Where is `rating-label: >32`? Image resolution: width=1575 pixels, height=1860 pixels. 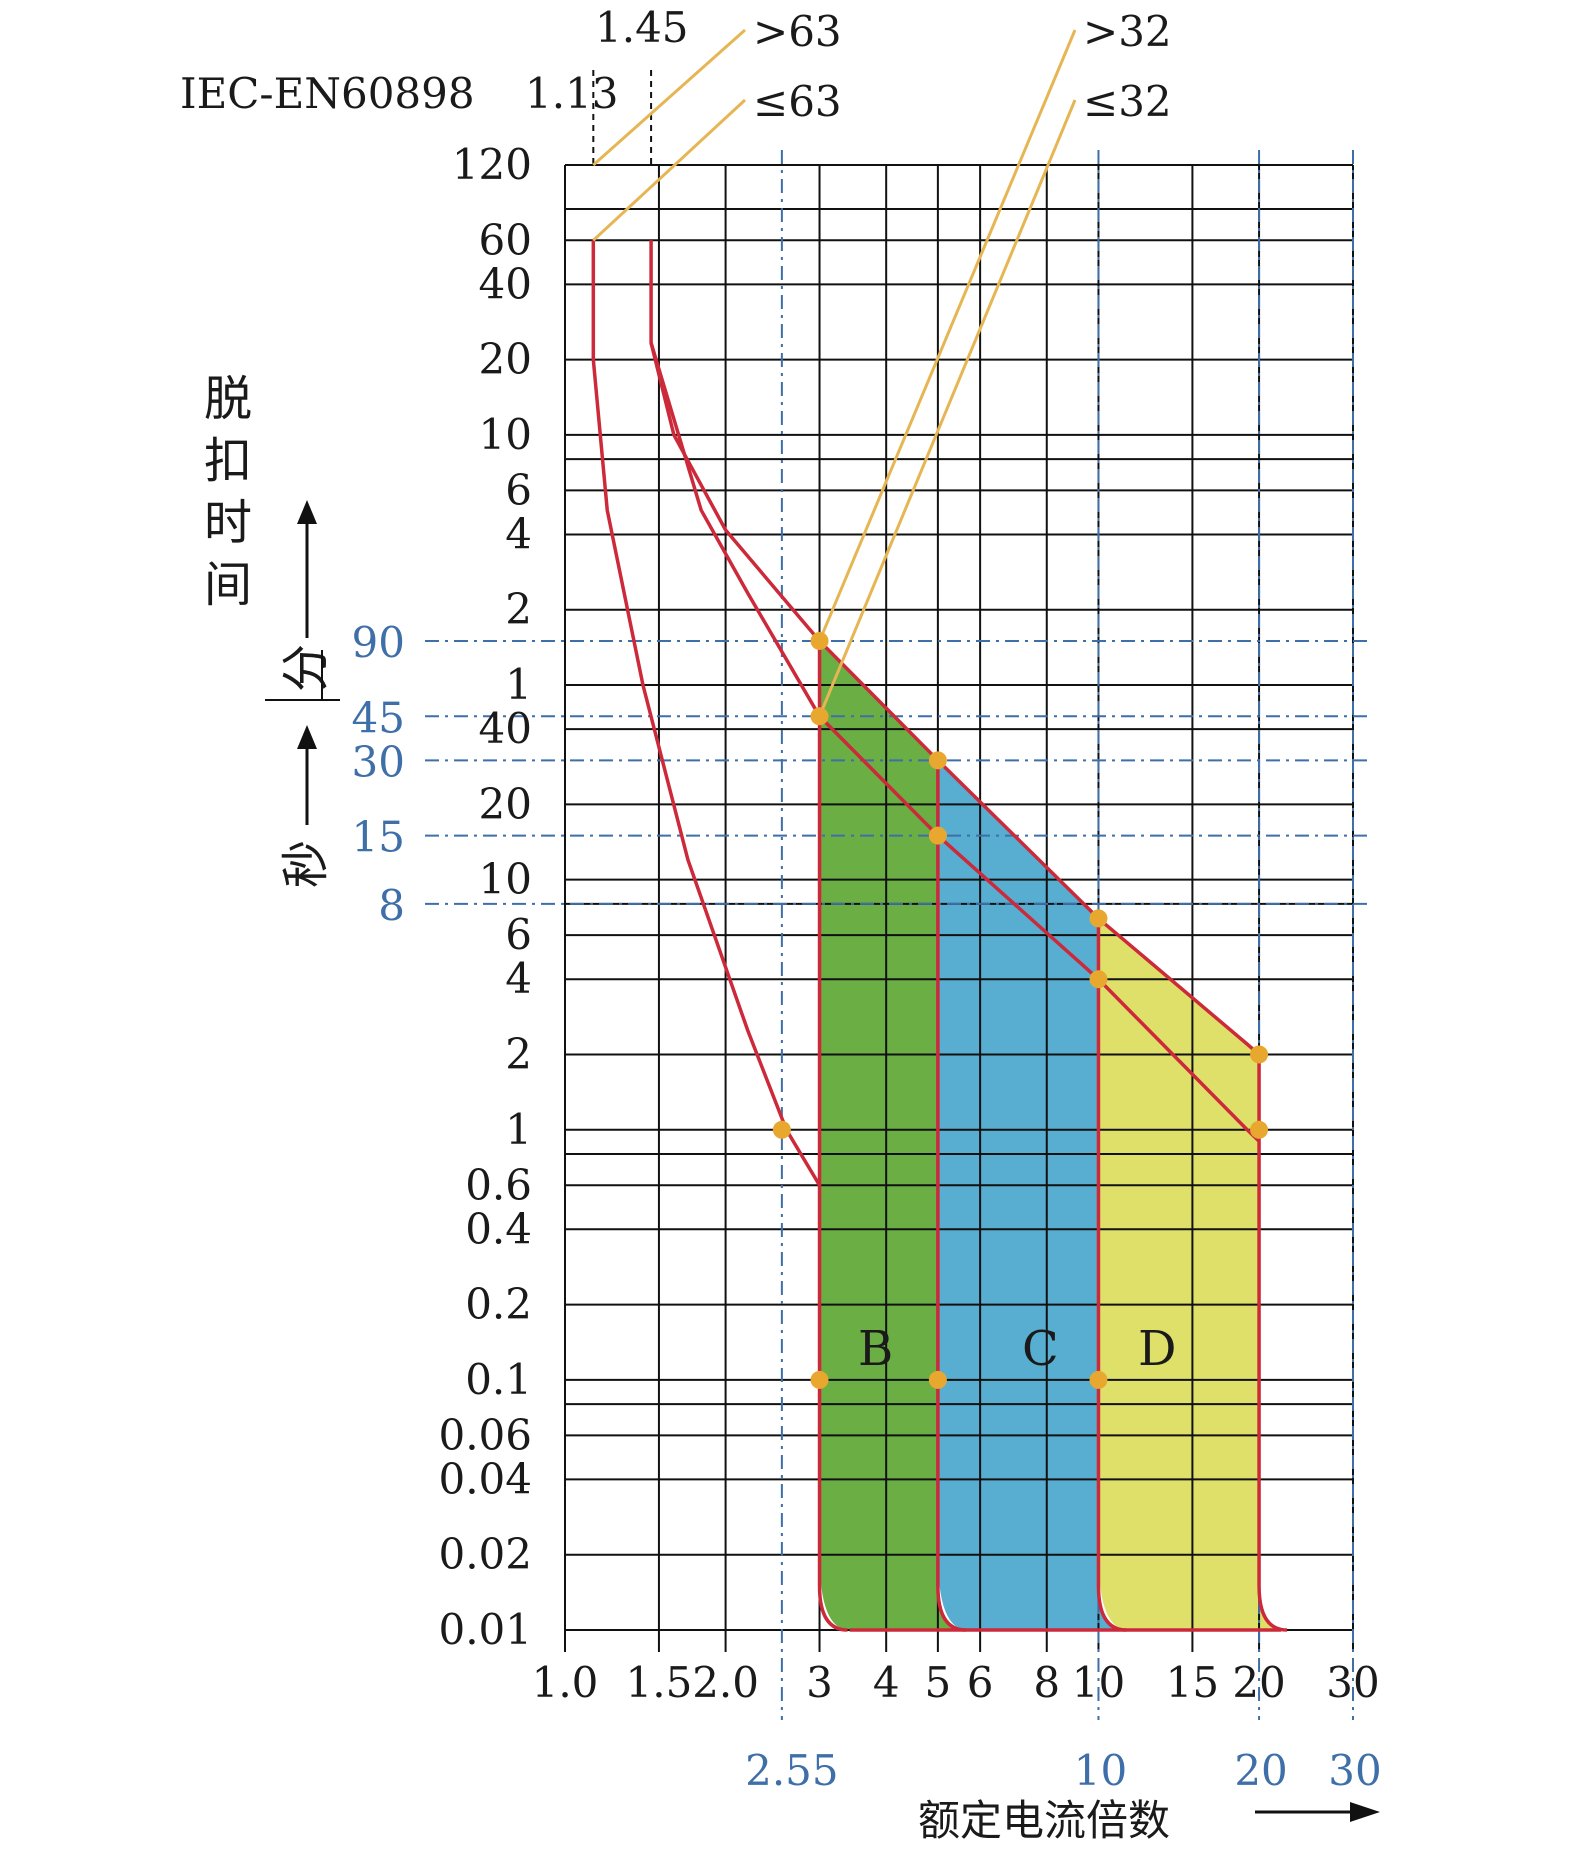
rating-label: >32 is located at coordinates (1127, 31).